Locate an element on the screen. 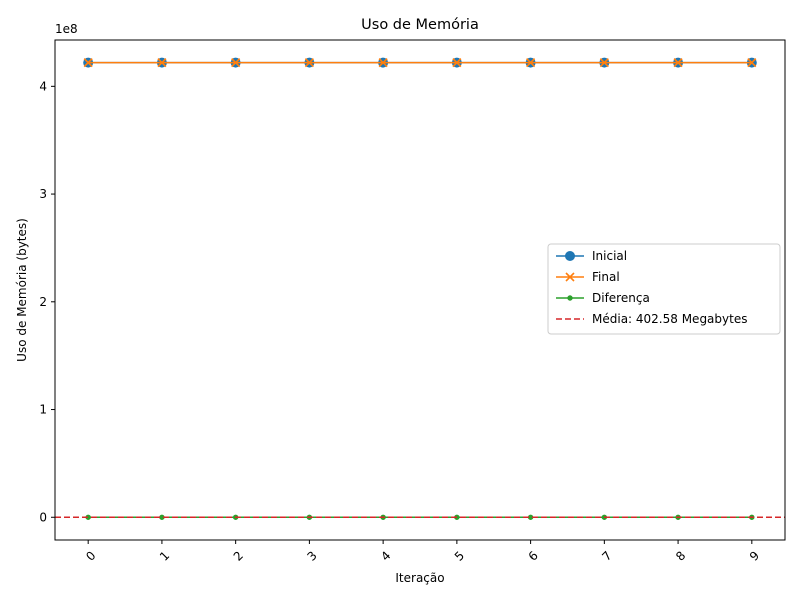 The image size is (800, 600). y-axis-ticks: 0 1 2 3 4 is located at coordinates (47, 301).